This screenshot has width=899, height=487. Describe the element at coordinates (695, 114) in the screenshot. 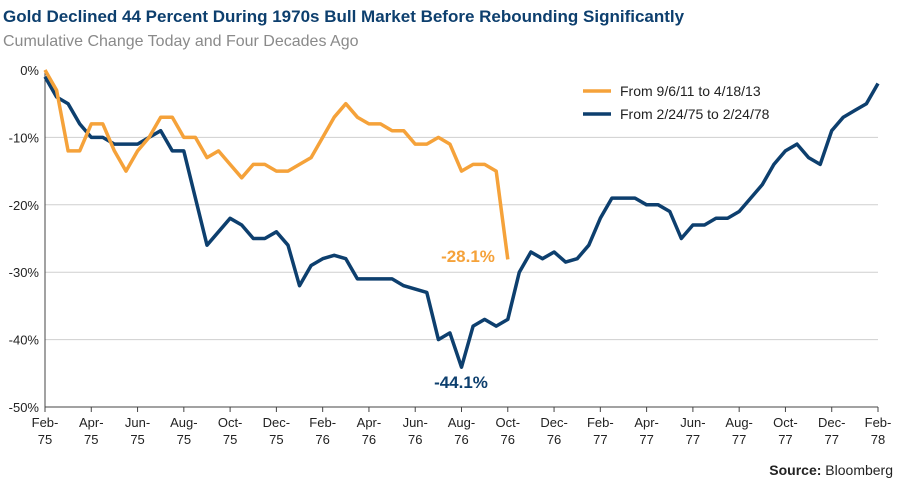

I see `legend-label: From 2/24/75 to 2/24/78` at that location.